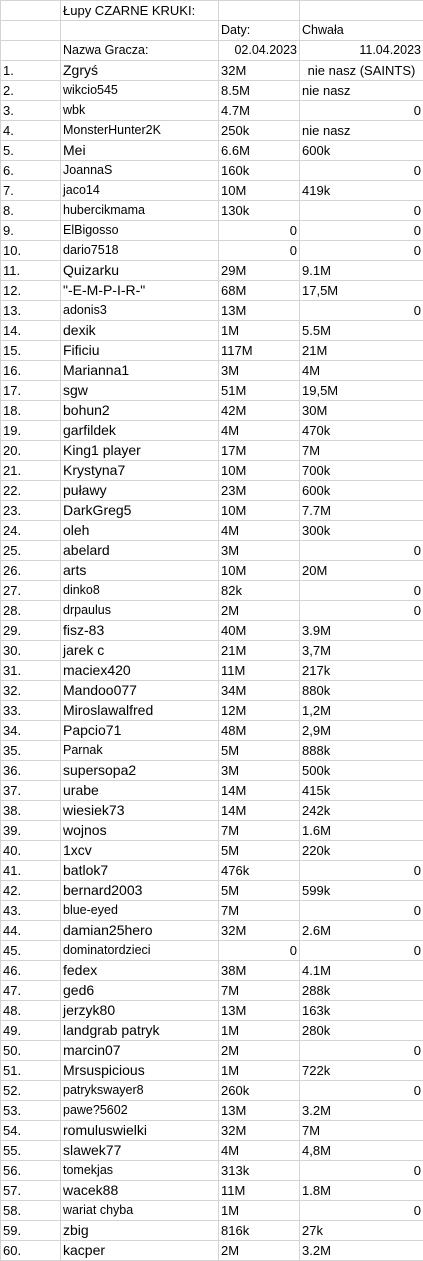 The width and height of the screenshot is (423, 1261). What do you see at coordinates (361, 830) in the screenshot?
I see `chwala-date2-cell: 1.6M` at bounding box center [361, 830].